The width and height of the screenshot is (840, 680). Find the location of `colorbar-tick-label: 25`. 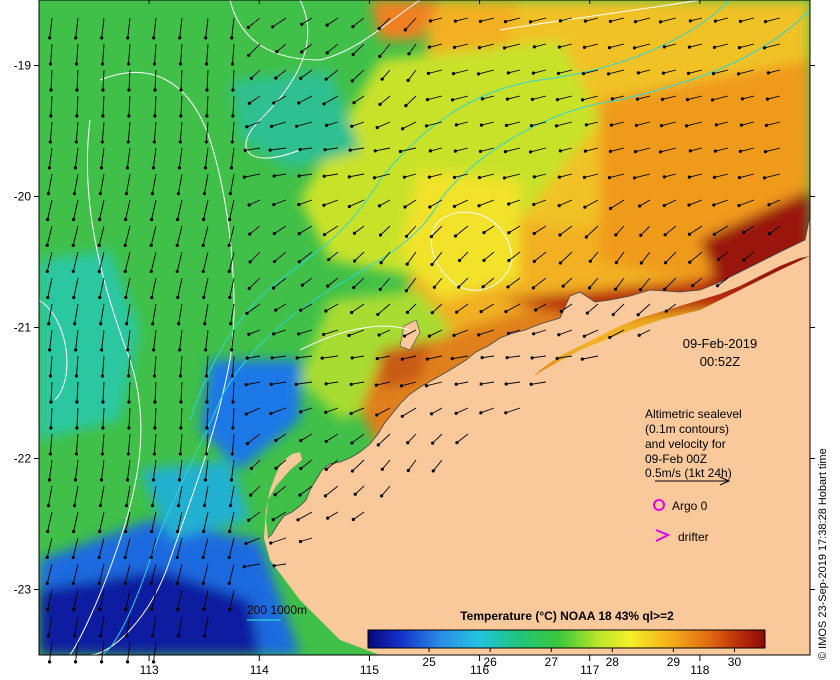

colorbar-tick-label: 25 is located at coordinates (429, 662).